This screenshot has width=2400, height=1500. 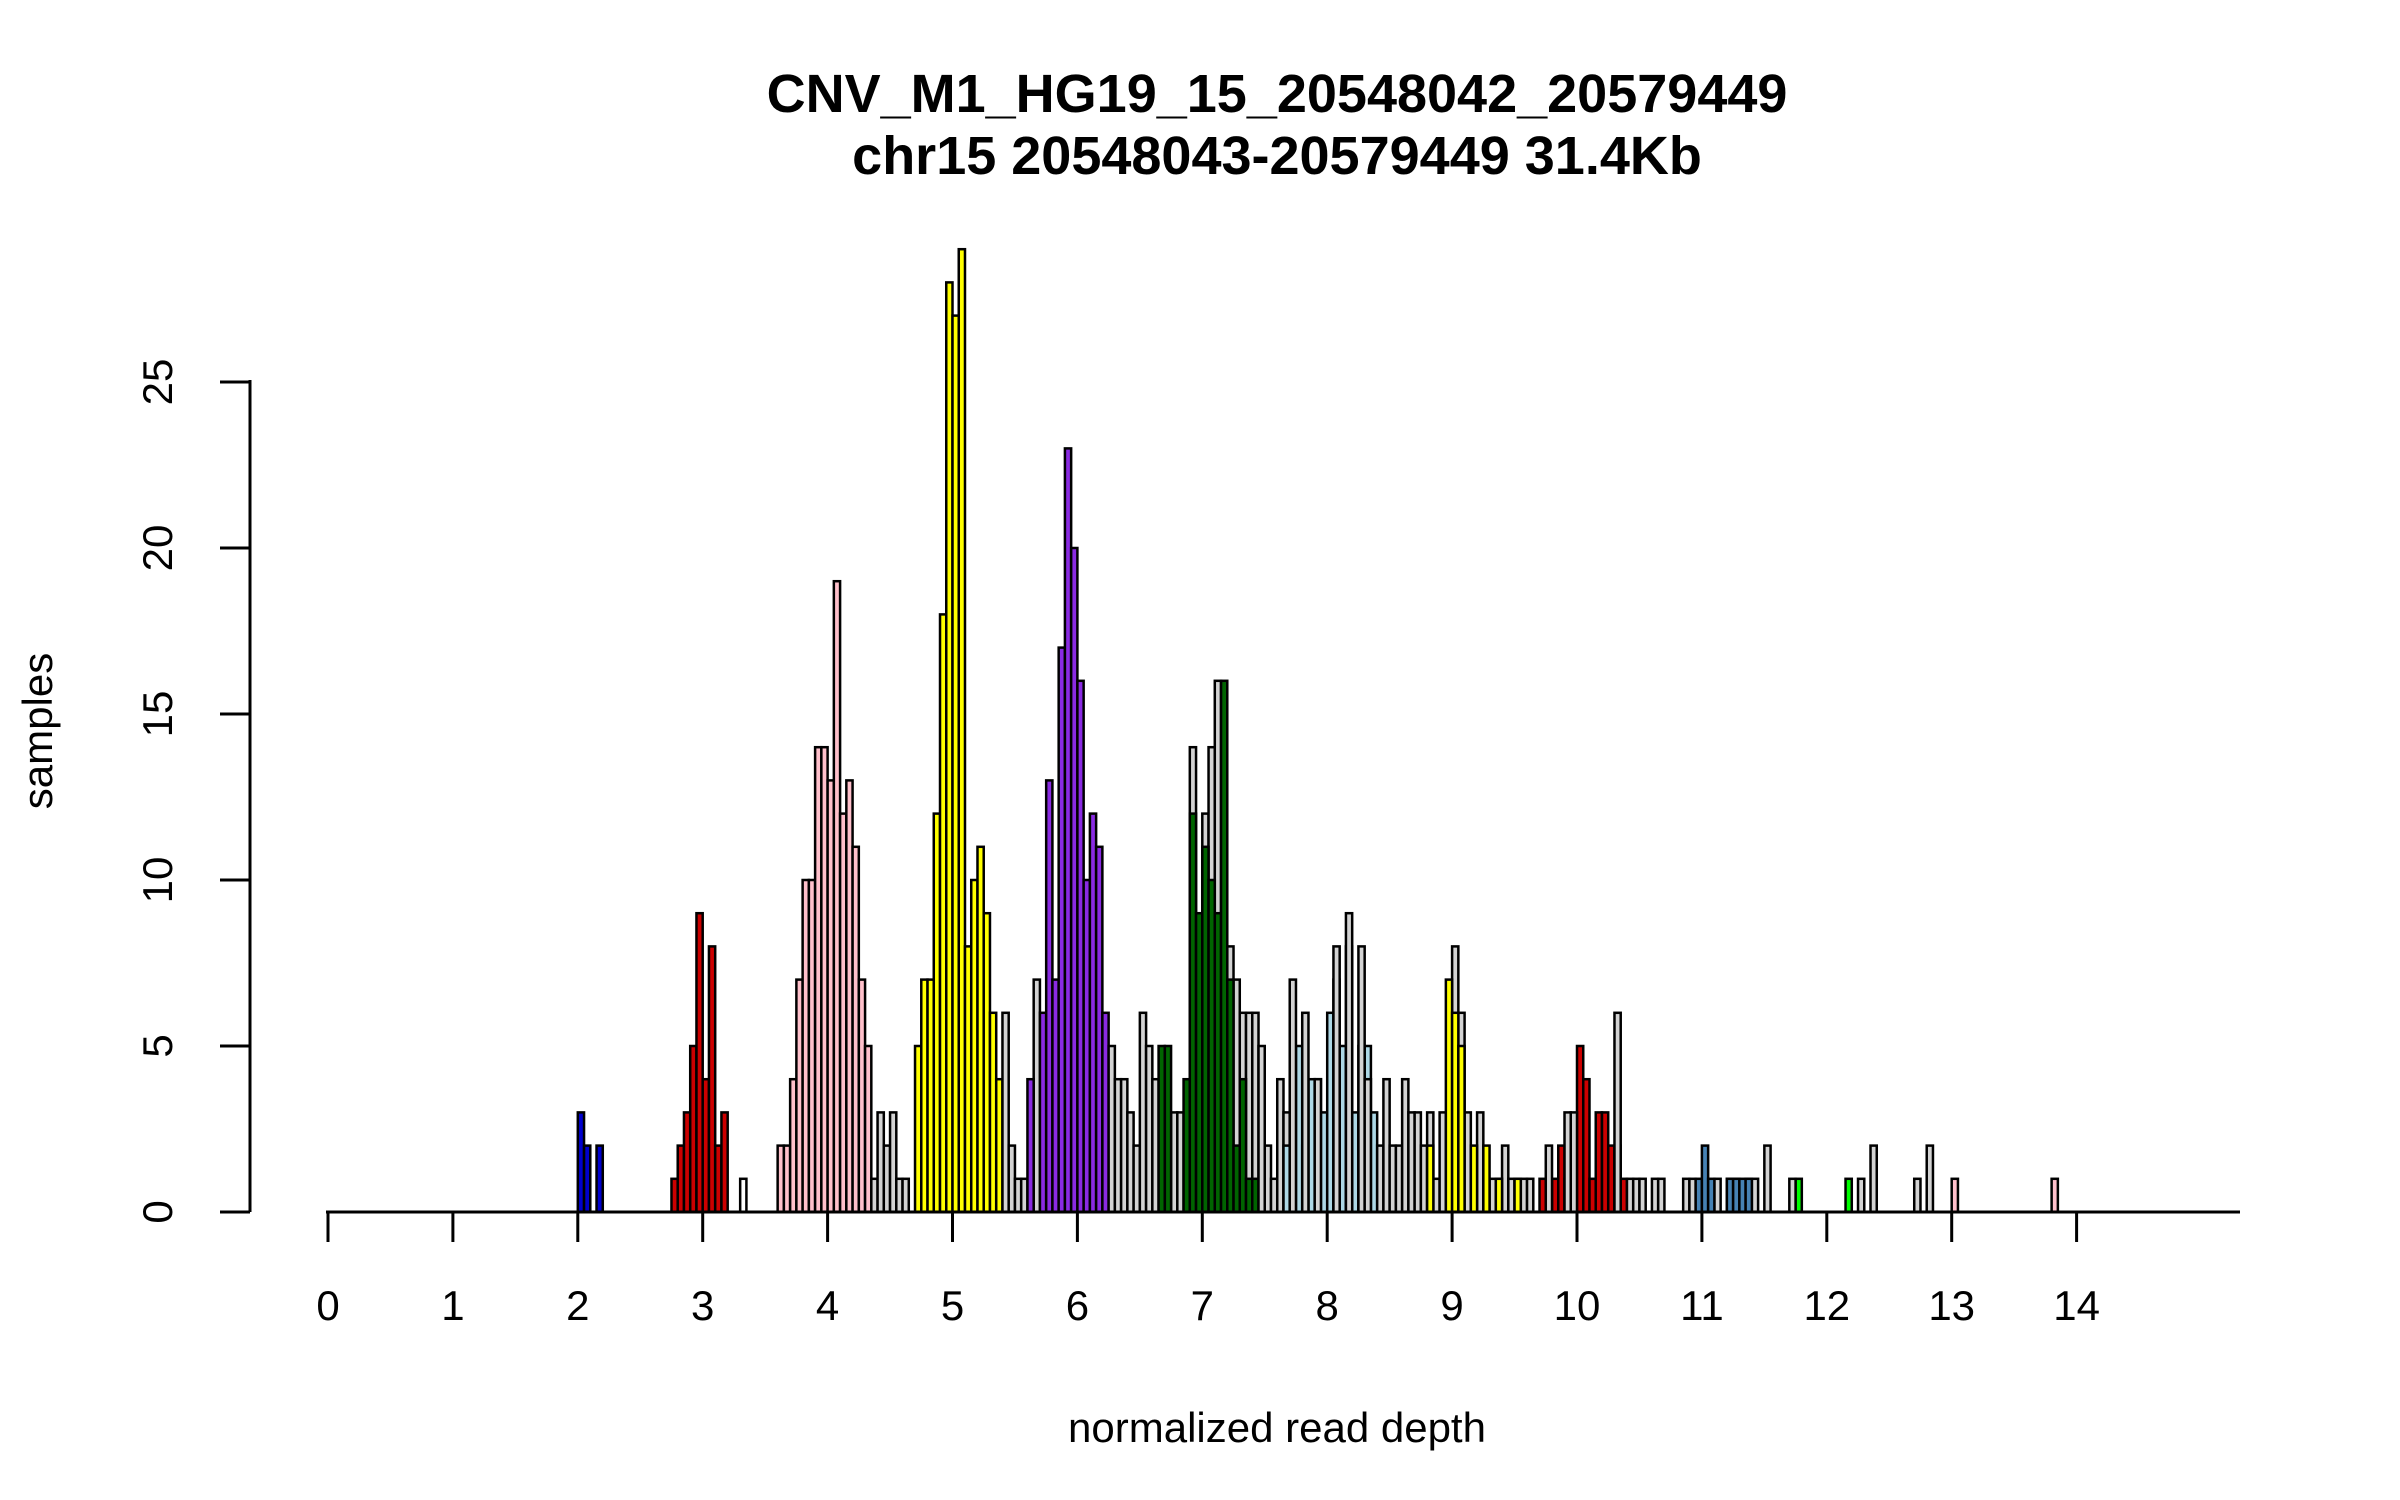 What do you see at coordinates (157, 880) in the screenshot?
I see `y-tick-label: 10` at bounding box center [157, 880].